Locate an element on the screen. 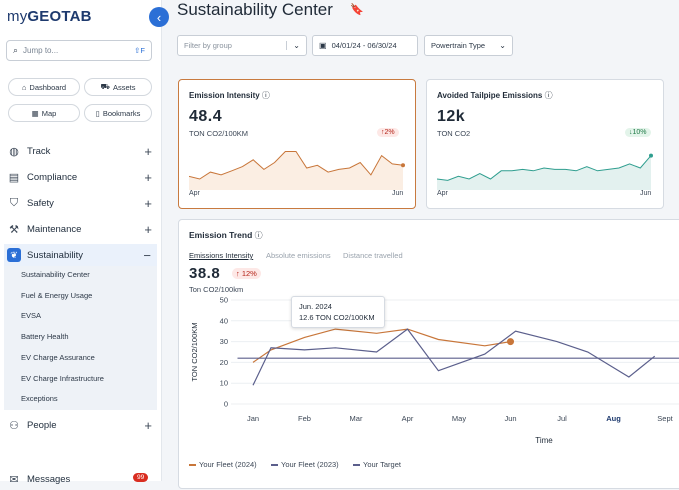 The image size is (679, 490). legend-fleet-2024: Your Fleet (2024) is located at coordinates (223, 464).